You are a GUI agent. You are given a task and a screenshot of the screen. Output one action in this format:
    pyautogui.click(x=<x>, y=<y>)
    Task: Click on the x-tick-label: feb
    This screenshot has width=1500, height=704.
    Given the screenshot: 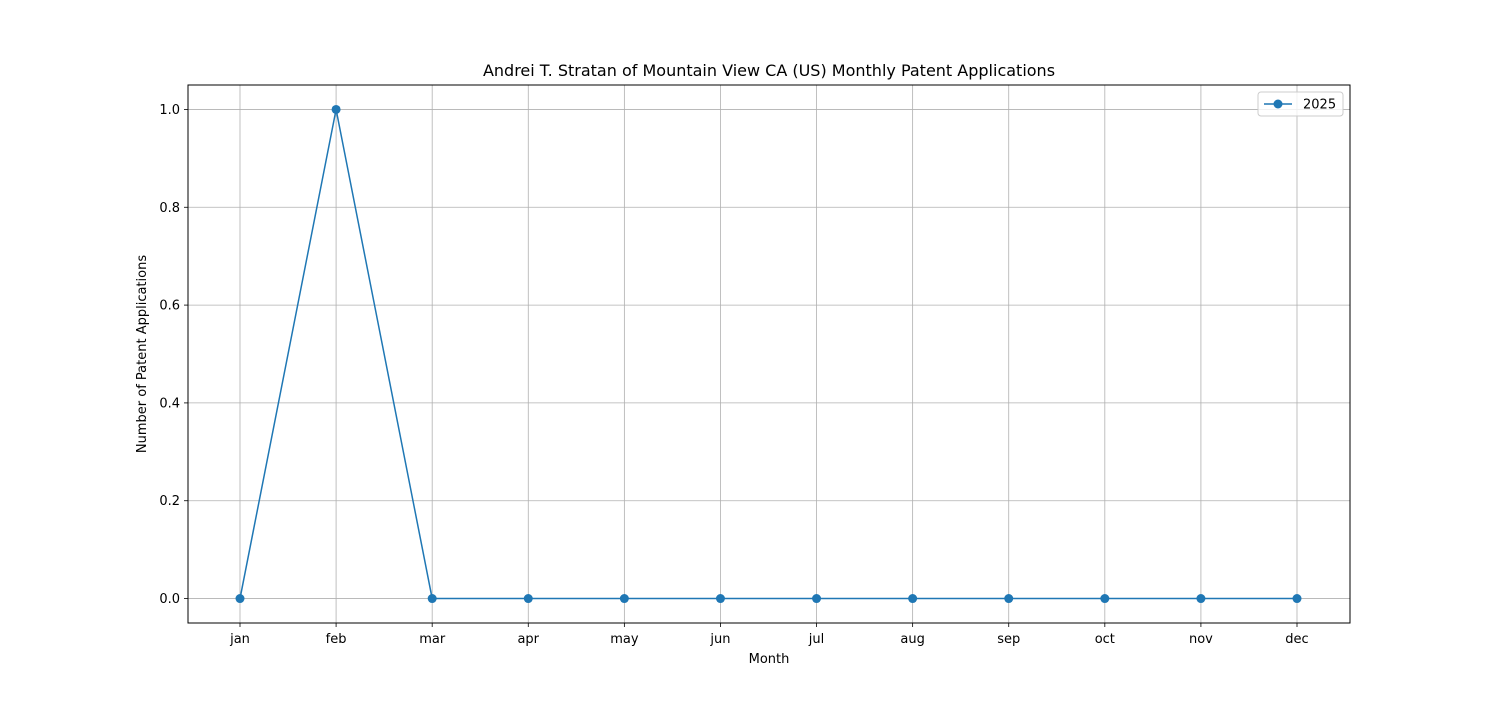 What is the action you would take?
    pyautogui.click(x=336, y=639)
    